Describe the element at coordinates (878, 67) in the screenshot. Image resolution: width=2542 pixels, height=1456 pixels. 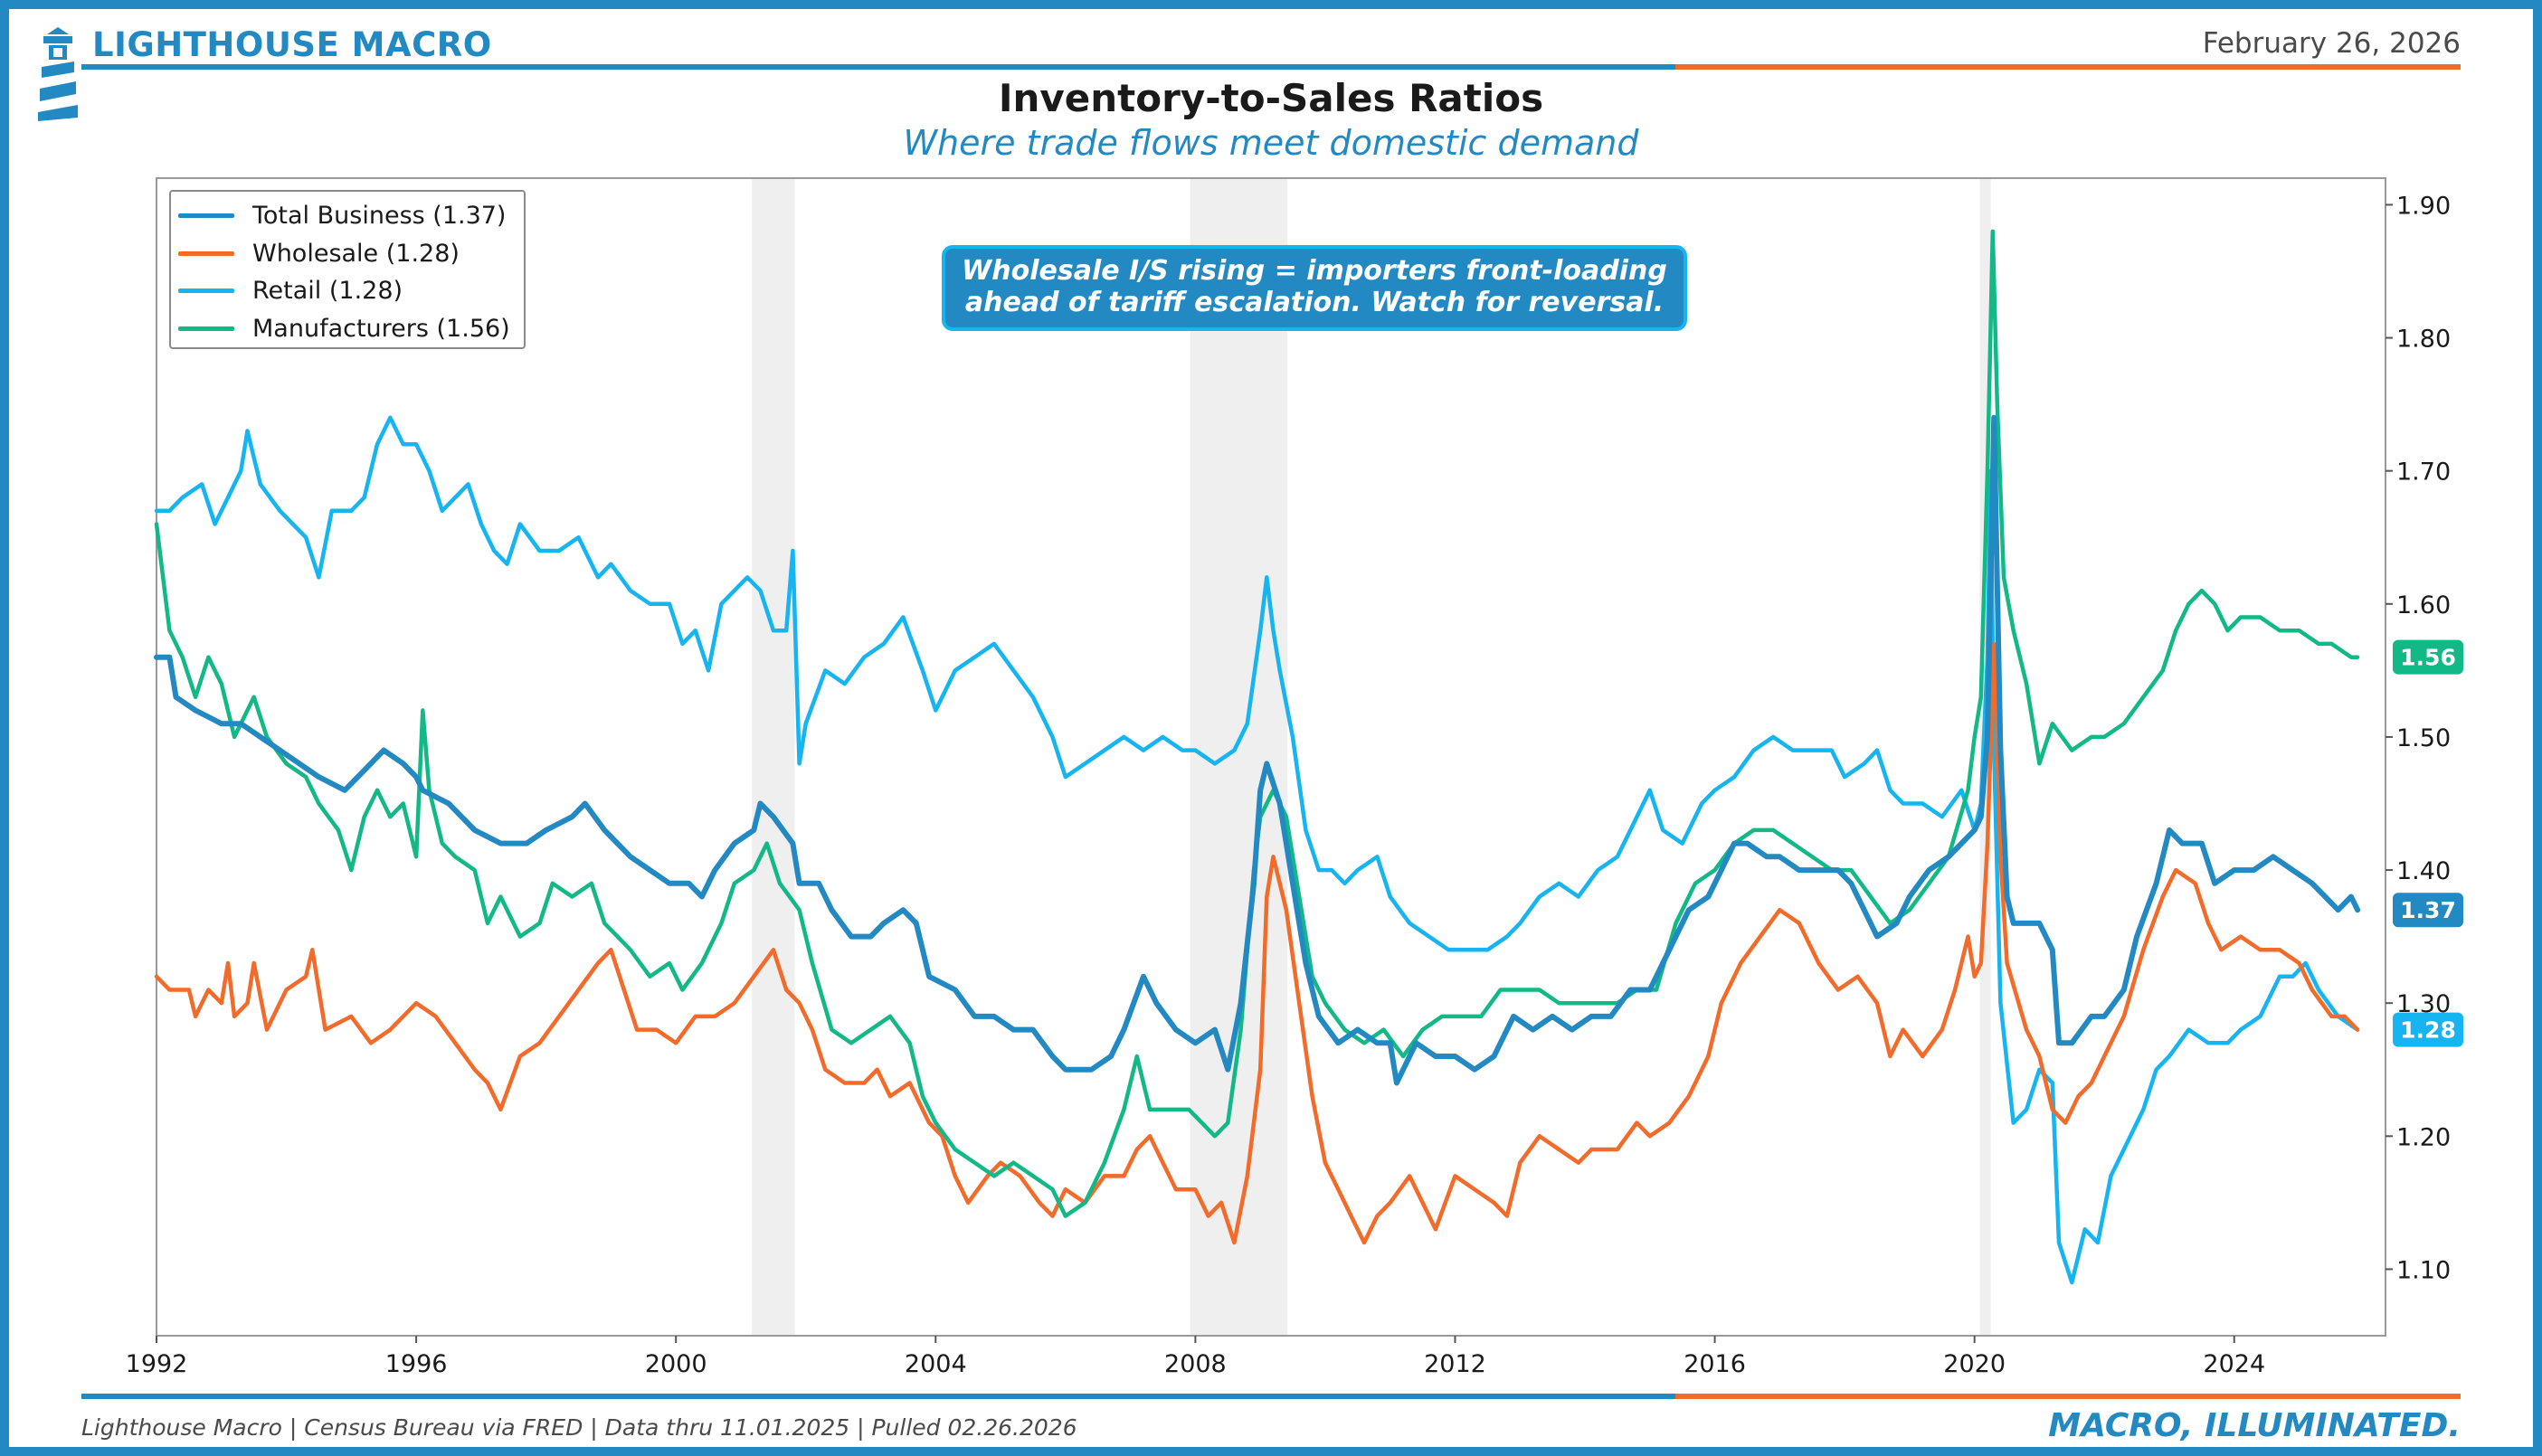
I see `top-rule-blue` at that location.